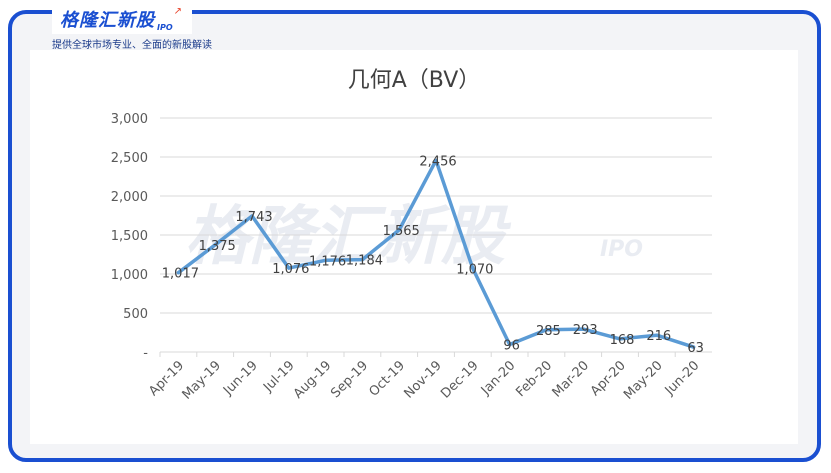 This screenshot has height=473, width=831. I want to click on y-tick-label: 500, so click(135, 314).